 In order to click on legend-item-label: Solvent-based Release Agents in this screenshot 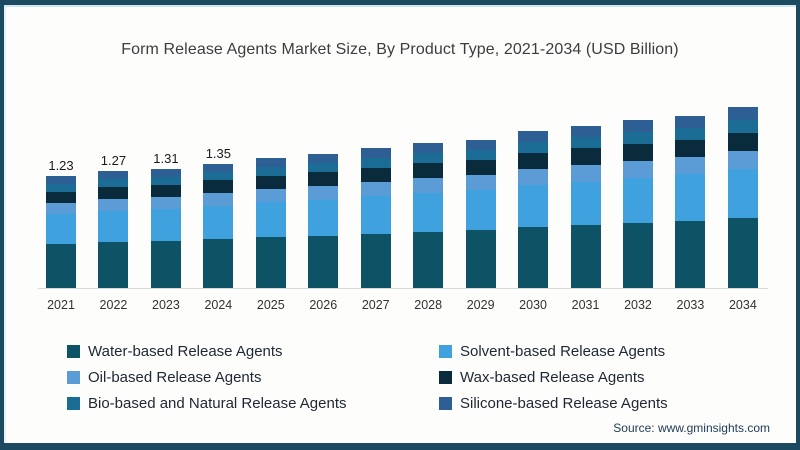, I will do `click(563, 351)`.